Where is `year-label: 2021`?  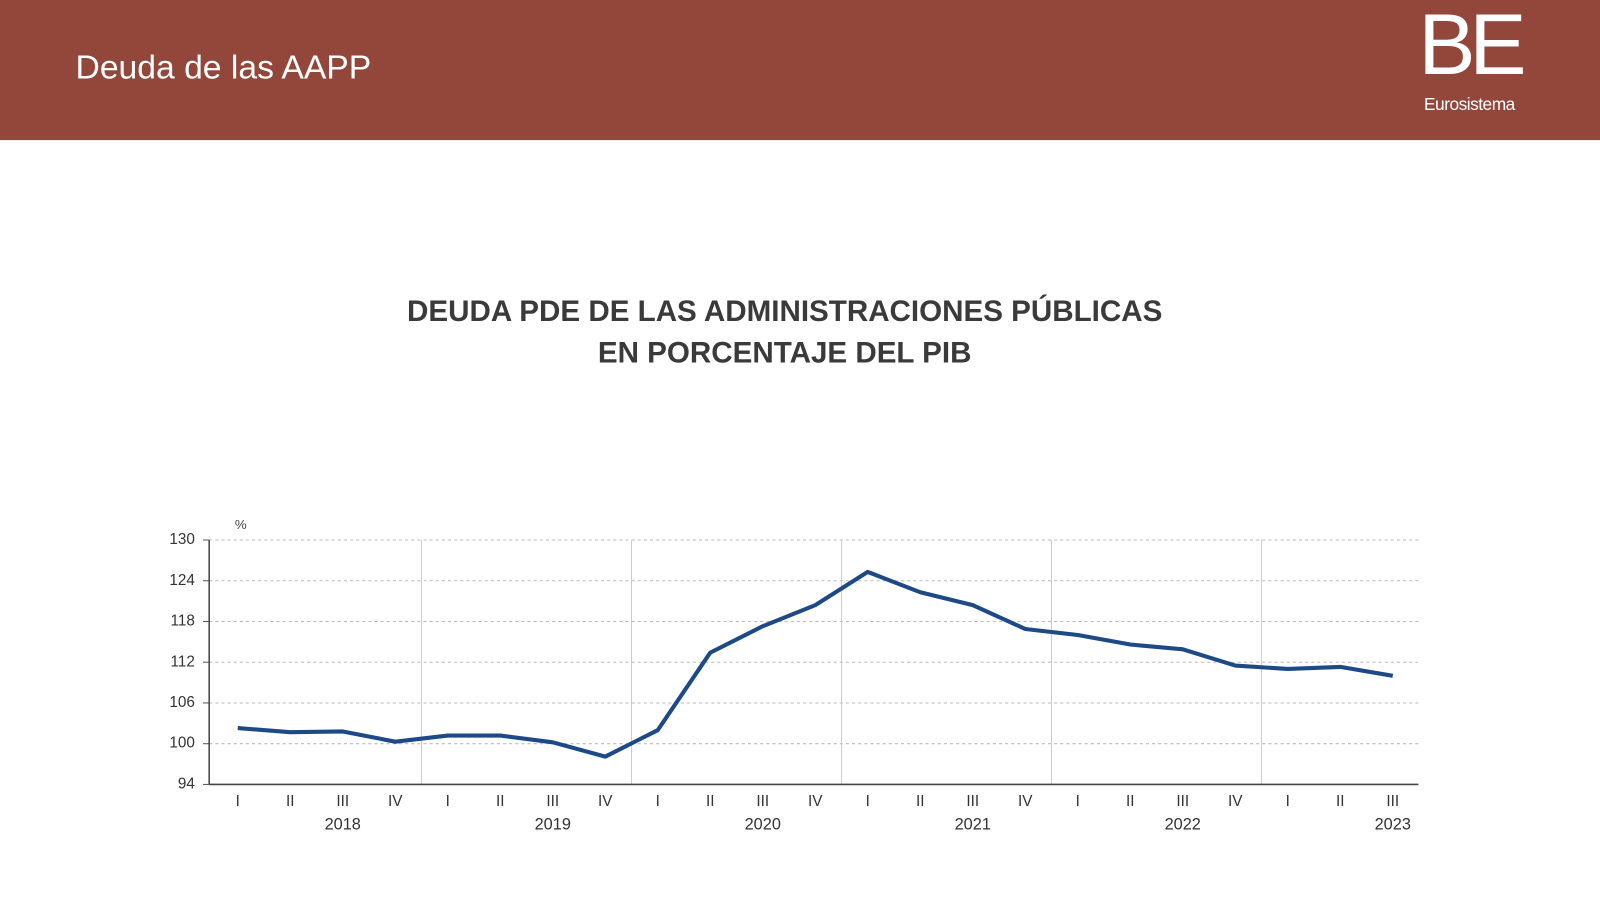 year-label: 2021 is located at coordinates (973, 825).